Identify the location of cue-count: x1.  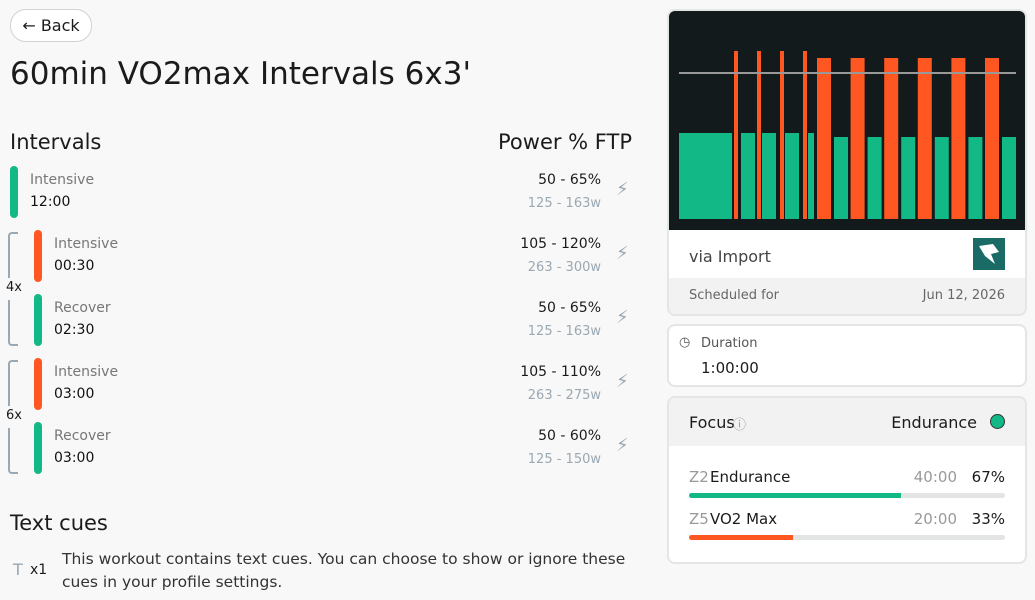
(39, 570).